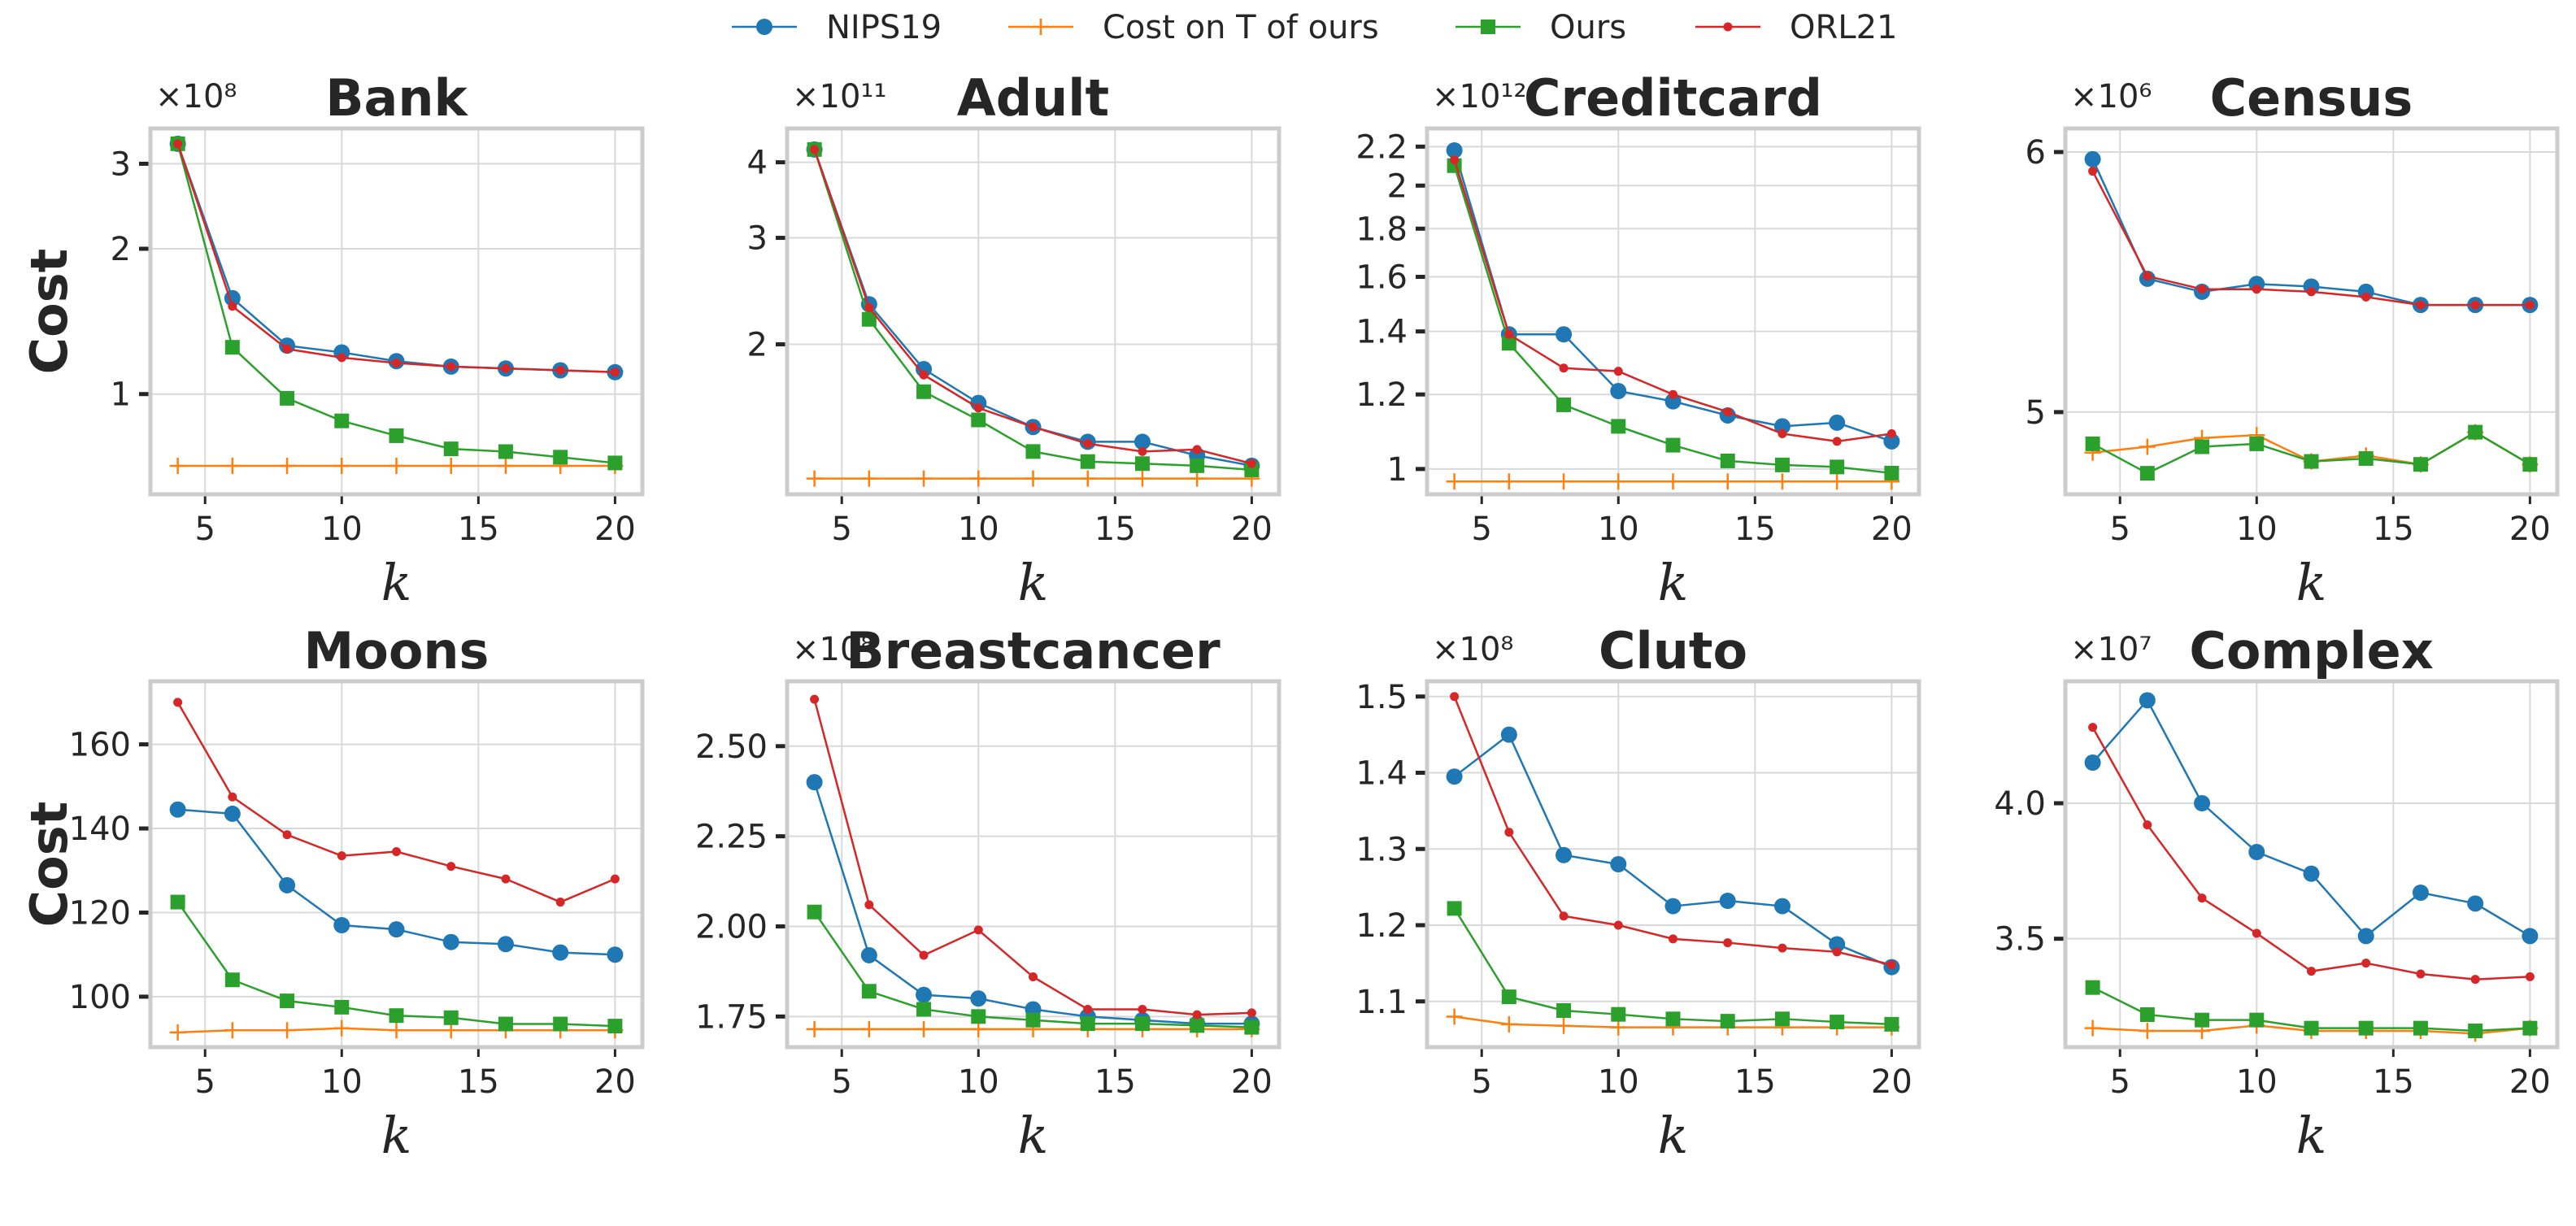 This screenshot has height=1226, width=2576. I want to click on y-tick-label: 2.2, so click(1381, 147).